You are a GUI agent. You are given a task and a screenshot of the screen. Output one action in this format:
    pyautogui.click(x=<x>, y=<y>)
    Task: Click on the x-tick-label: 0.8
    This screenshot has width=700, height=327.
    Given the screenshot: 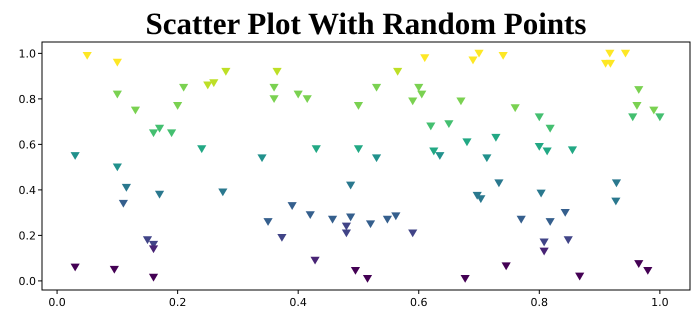 What is the action you would take?
    pyautogui.click(x=539, y=302)
    